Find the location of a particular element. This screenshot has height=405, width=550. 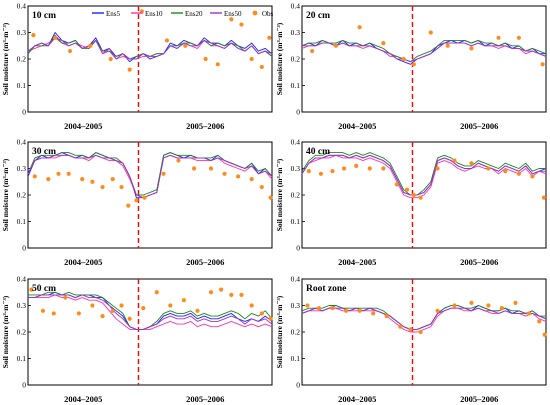

panel-title: 10 cm is located at coordinates (44, 16).